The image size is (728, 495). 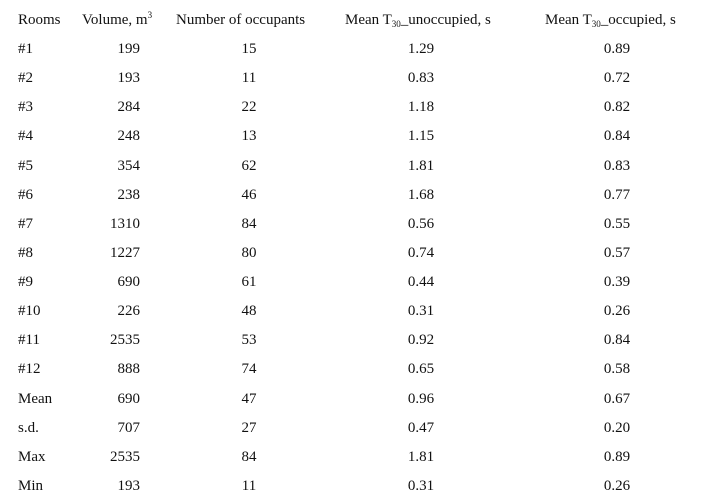 I want to click on row-label: Min, so click(x=31, y=485).